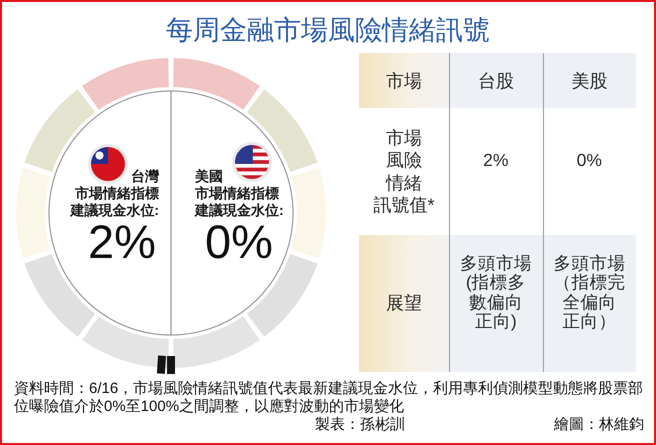  I want to click on text: 2%, so click(495, 160).